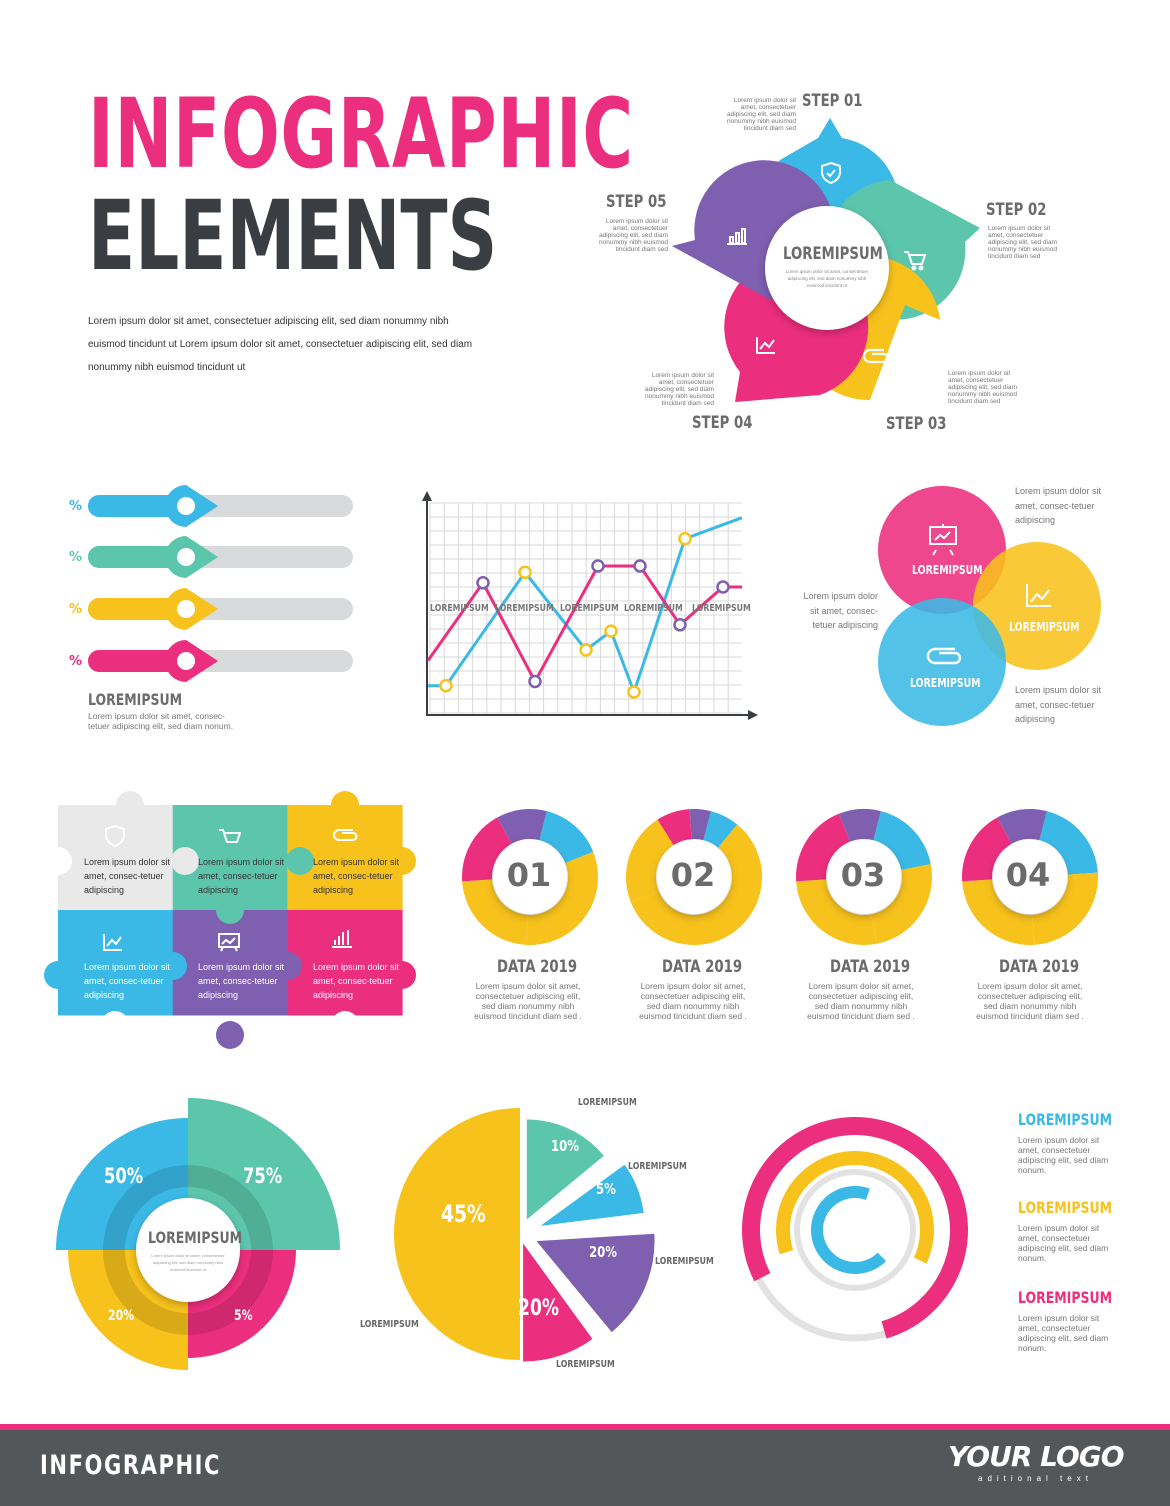 The width and height of the screenshot is (1170, 1506). I want to click on chart-axes, so click(589, 607).